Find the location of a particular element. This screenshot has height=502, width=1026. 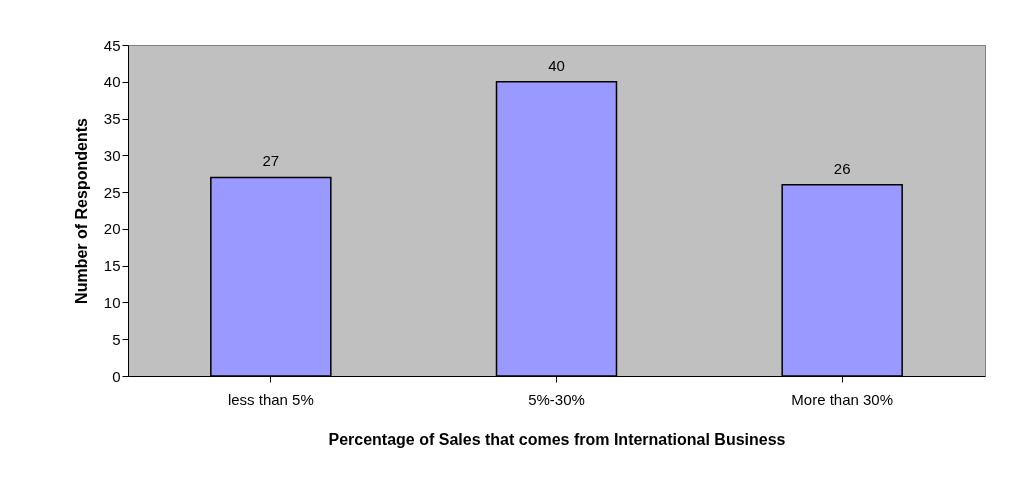

data-label: 26 is located at coordinates (842, 168).